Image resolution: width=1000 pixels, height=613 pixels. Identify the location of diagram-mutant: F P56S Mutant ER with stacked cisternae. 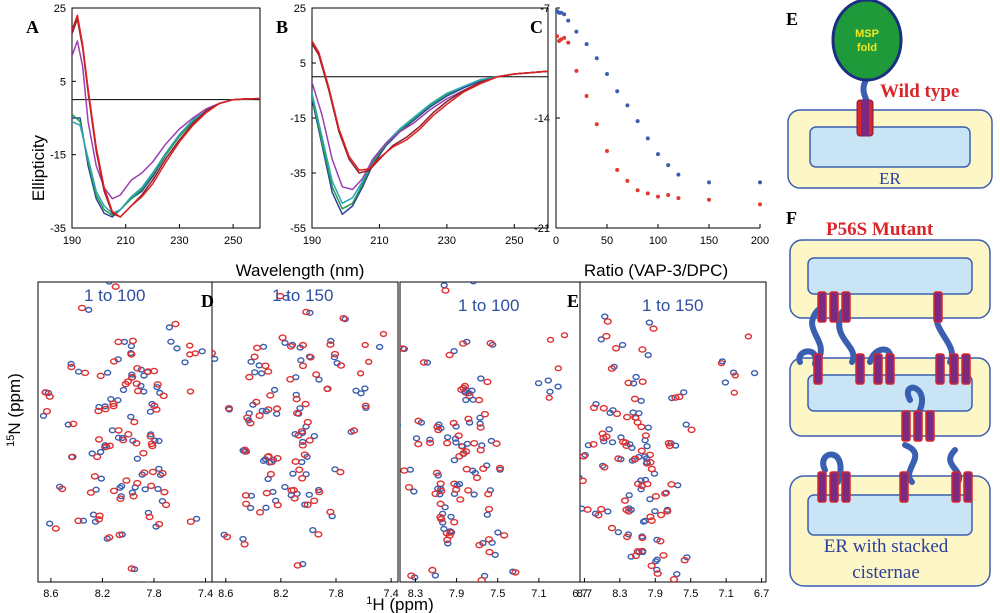
(888, 397).